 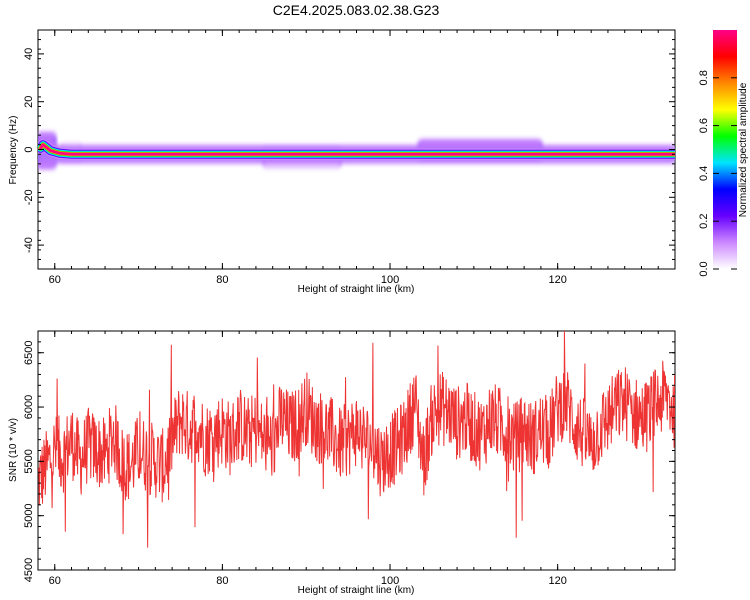 What do you see at coordinates (390, 581) in the screenshot?
I see `snr-x-tick-label: 100` at bounding box center [390, 581].